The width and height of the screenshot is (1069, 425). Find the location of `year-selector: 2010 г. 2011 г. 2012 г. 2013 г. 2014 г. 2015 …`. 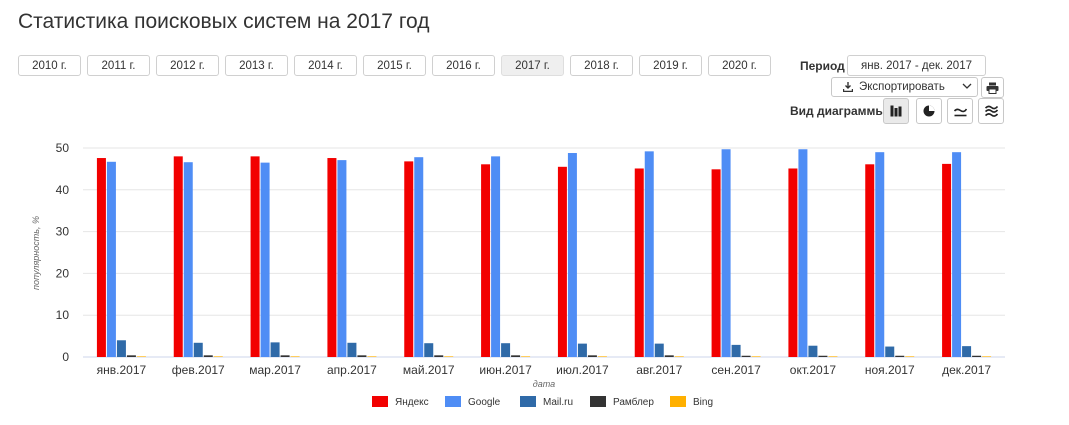

year-selector: 2010 г. 2011 г. 2012 г. 2013 г. 2014 г. 2015 … is located at coordinates (397, 65).